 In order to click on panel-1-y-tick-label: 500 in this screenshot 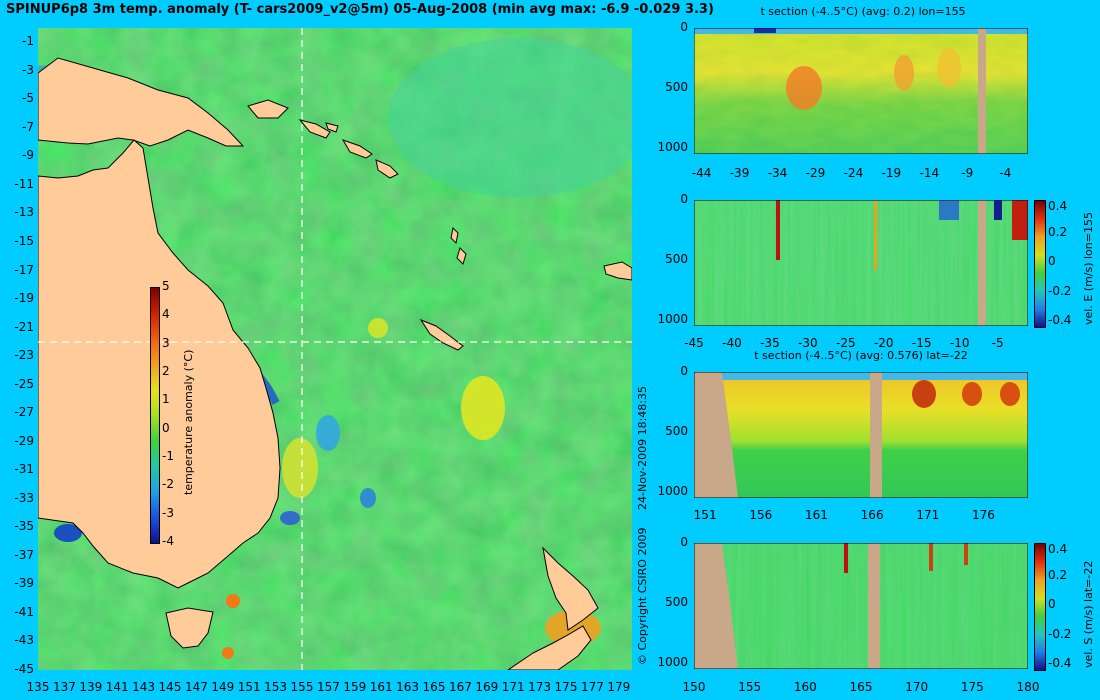, I will do `click(676, 87)`.